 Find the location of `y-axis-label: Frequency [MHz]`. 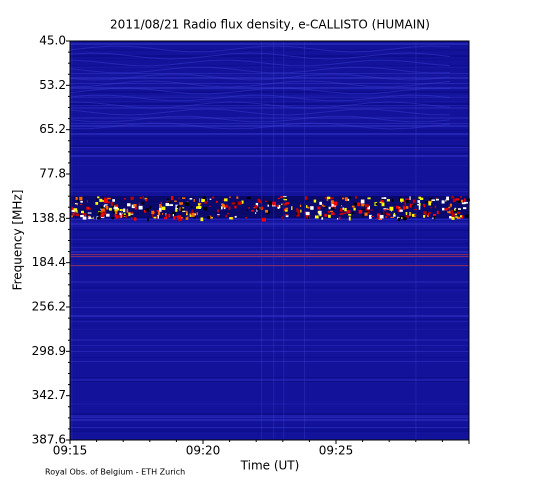

y-axis-label: Frequency [MHz] is located at coordinates (18, 240).